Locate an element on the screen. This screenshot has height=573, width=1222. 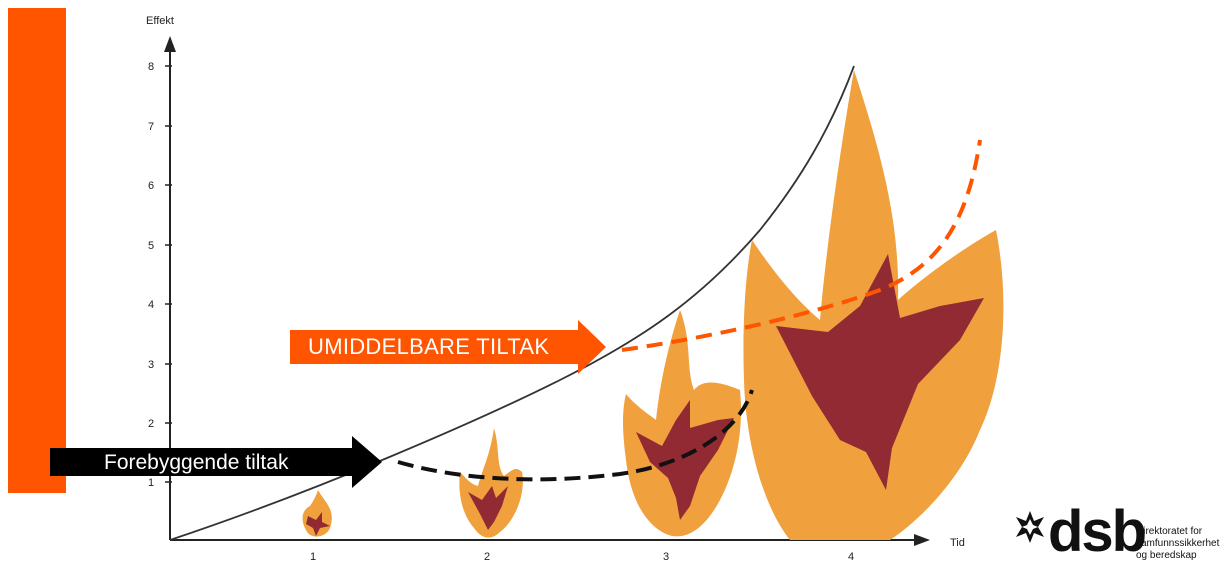
x-ticks: 1 2 3 4 is located at coordinates (582, 557).